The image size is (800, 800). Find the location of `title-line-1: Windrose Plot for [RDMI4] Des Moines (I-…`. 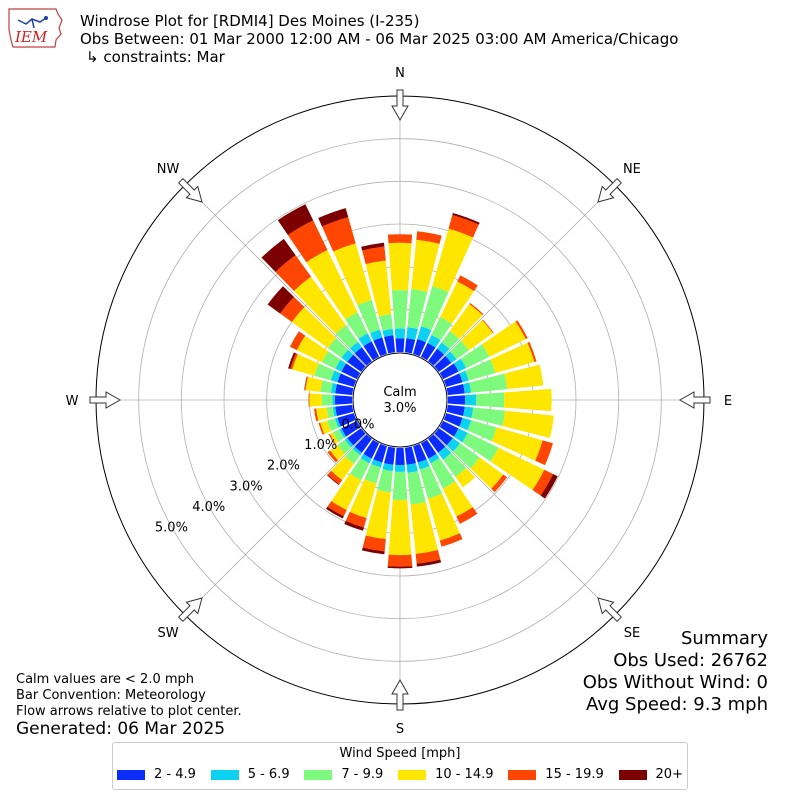

title-line-1: Windrose Plot for [RDMI4] Des Moines (I-… is located at coordinates (250, 21).